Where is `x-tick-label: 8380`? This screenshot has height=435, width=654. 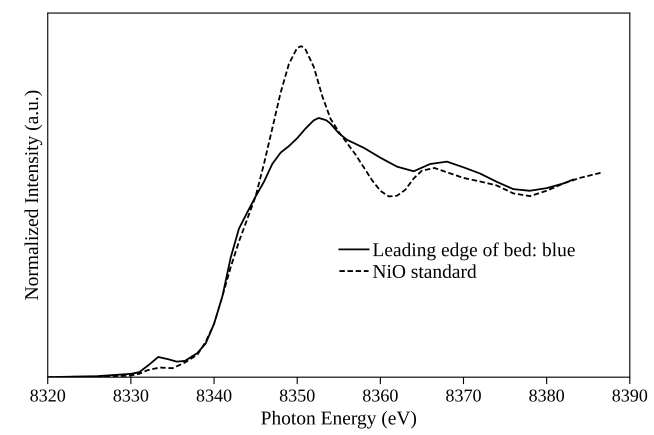
x-tick-label: 8380 is located at coordinates (546, 395).